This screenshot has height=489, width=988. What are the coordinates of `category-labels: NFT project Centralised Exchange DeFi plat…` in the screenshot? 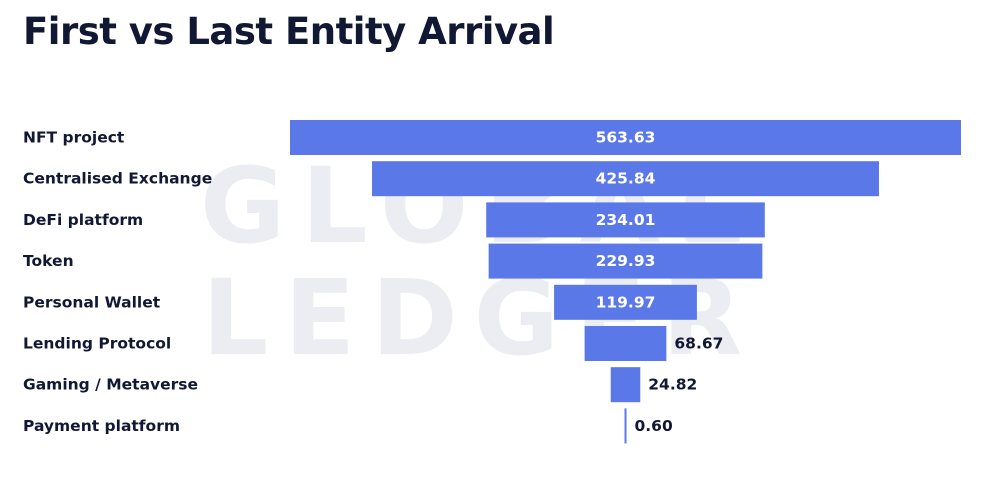 It's located at (117, 282).